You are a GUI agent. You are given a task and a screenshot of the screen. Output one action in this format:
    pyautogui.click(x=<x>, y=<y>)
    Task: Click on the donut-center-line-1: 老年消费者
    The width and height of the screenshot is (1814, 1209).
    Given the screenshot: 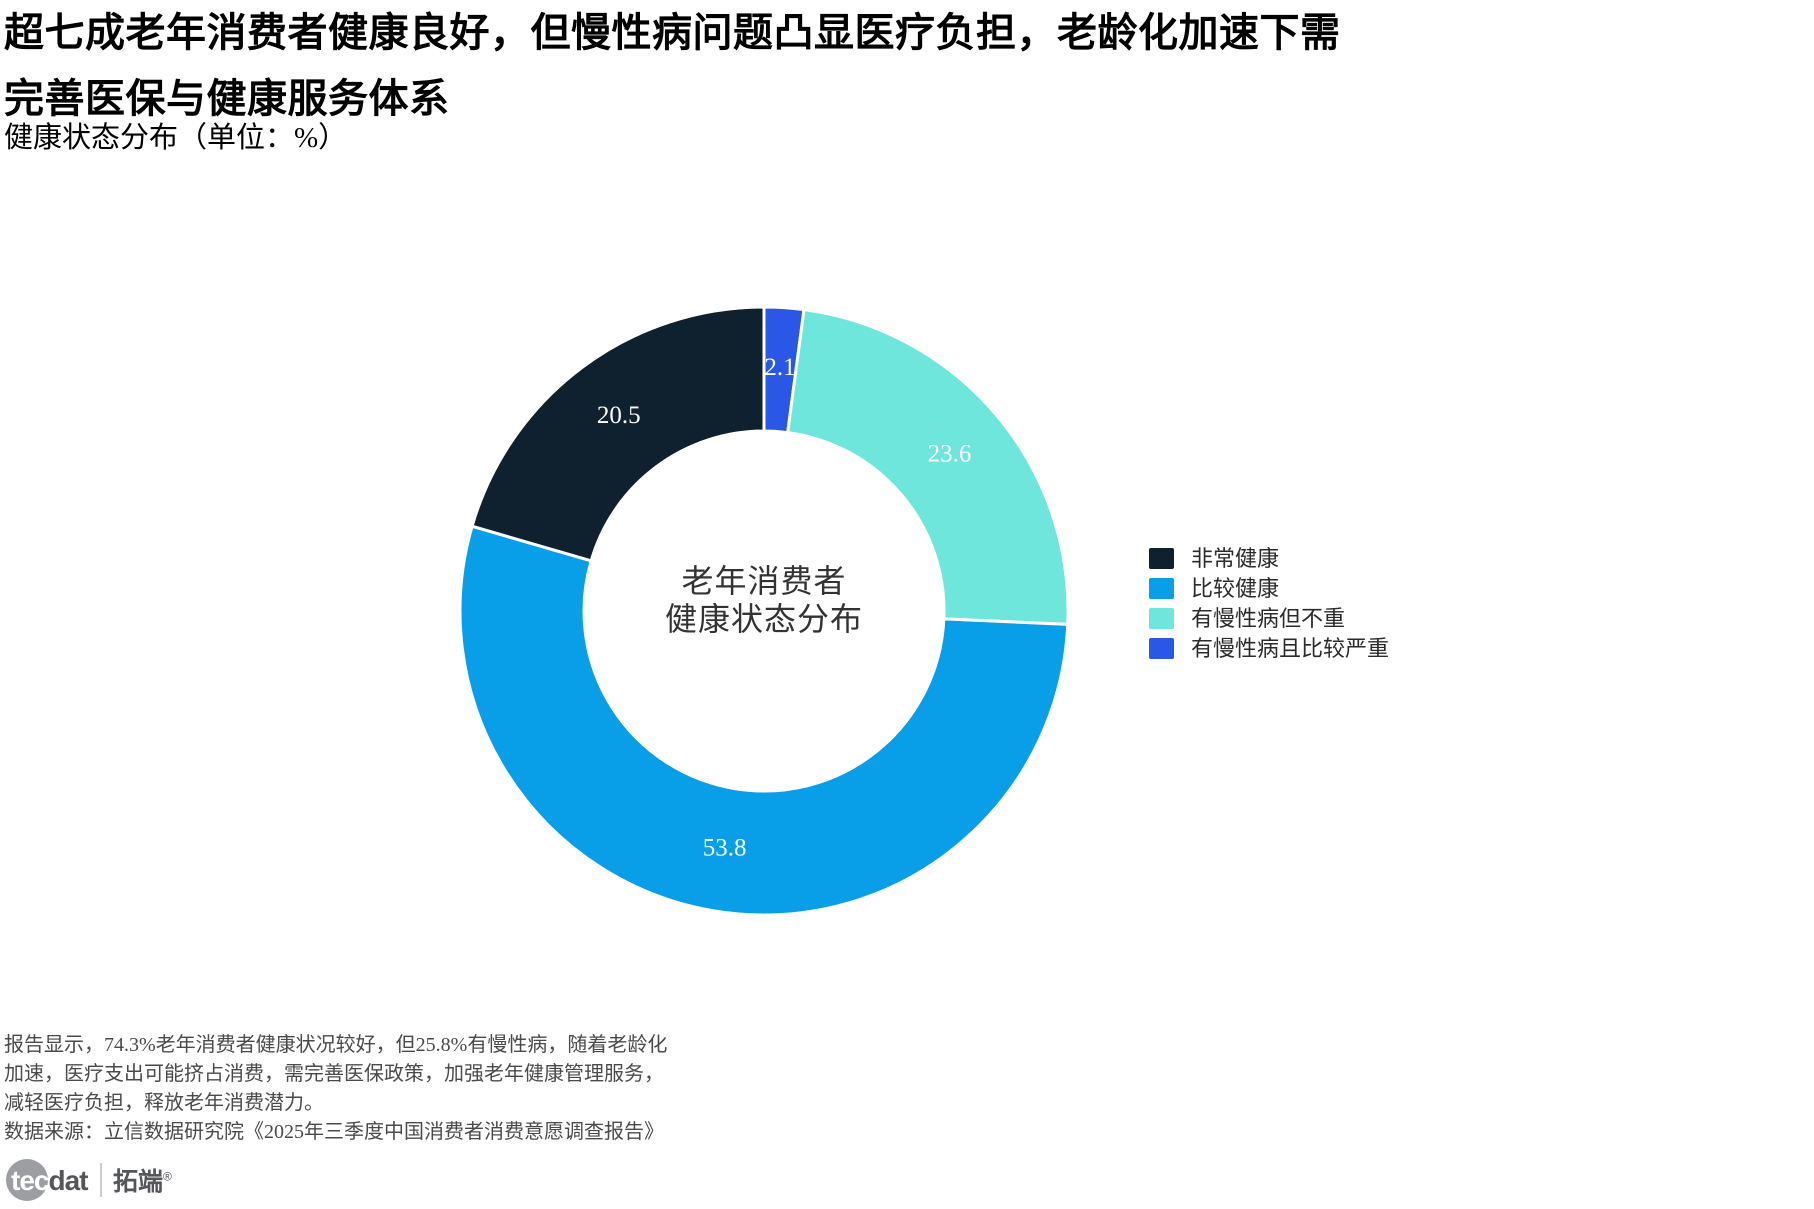 What is the action you would take?
    pyautogui.click(x=764, y=581)
    